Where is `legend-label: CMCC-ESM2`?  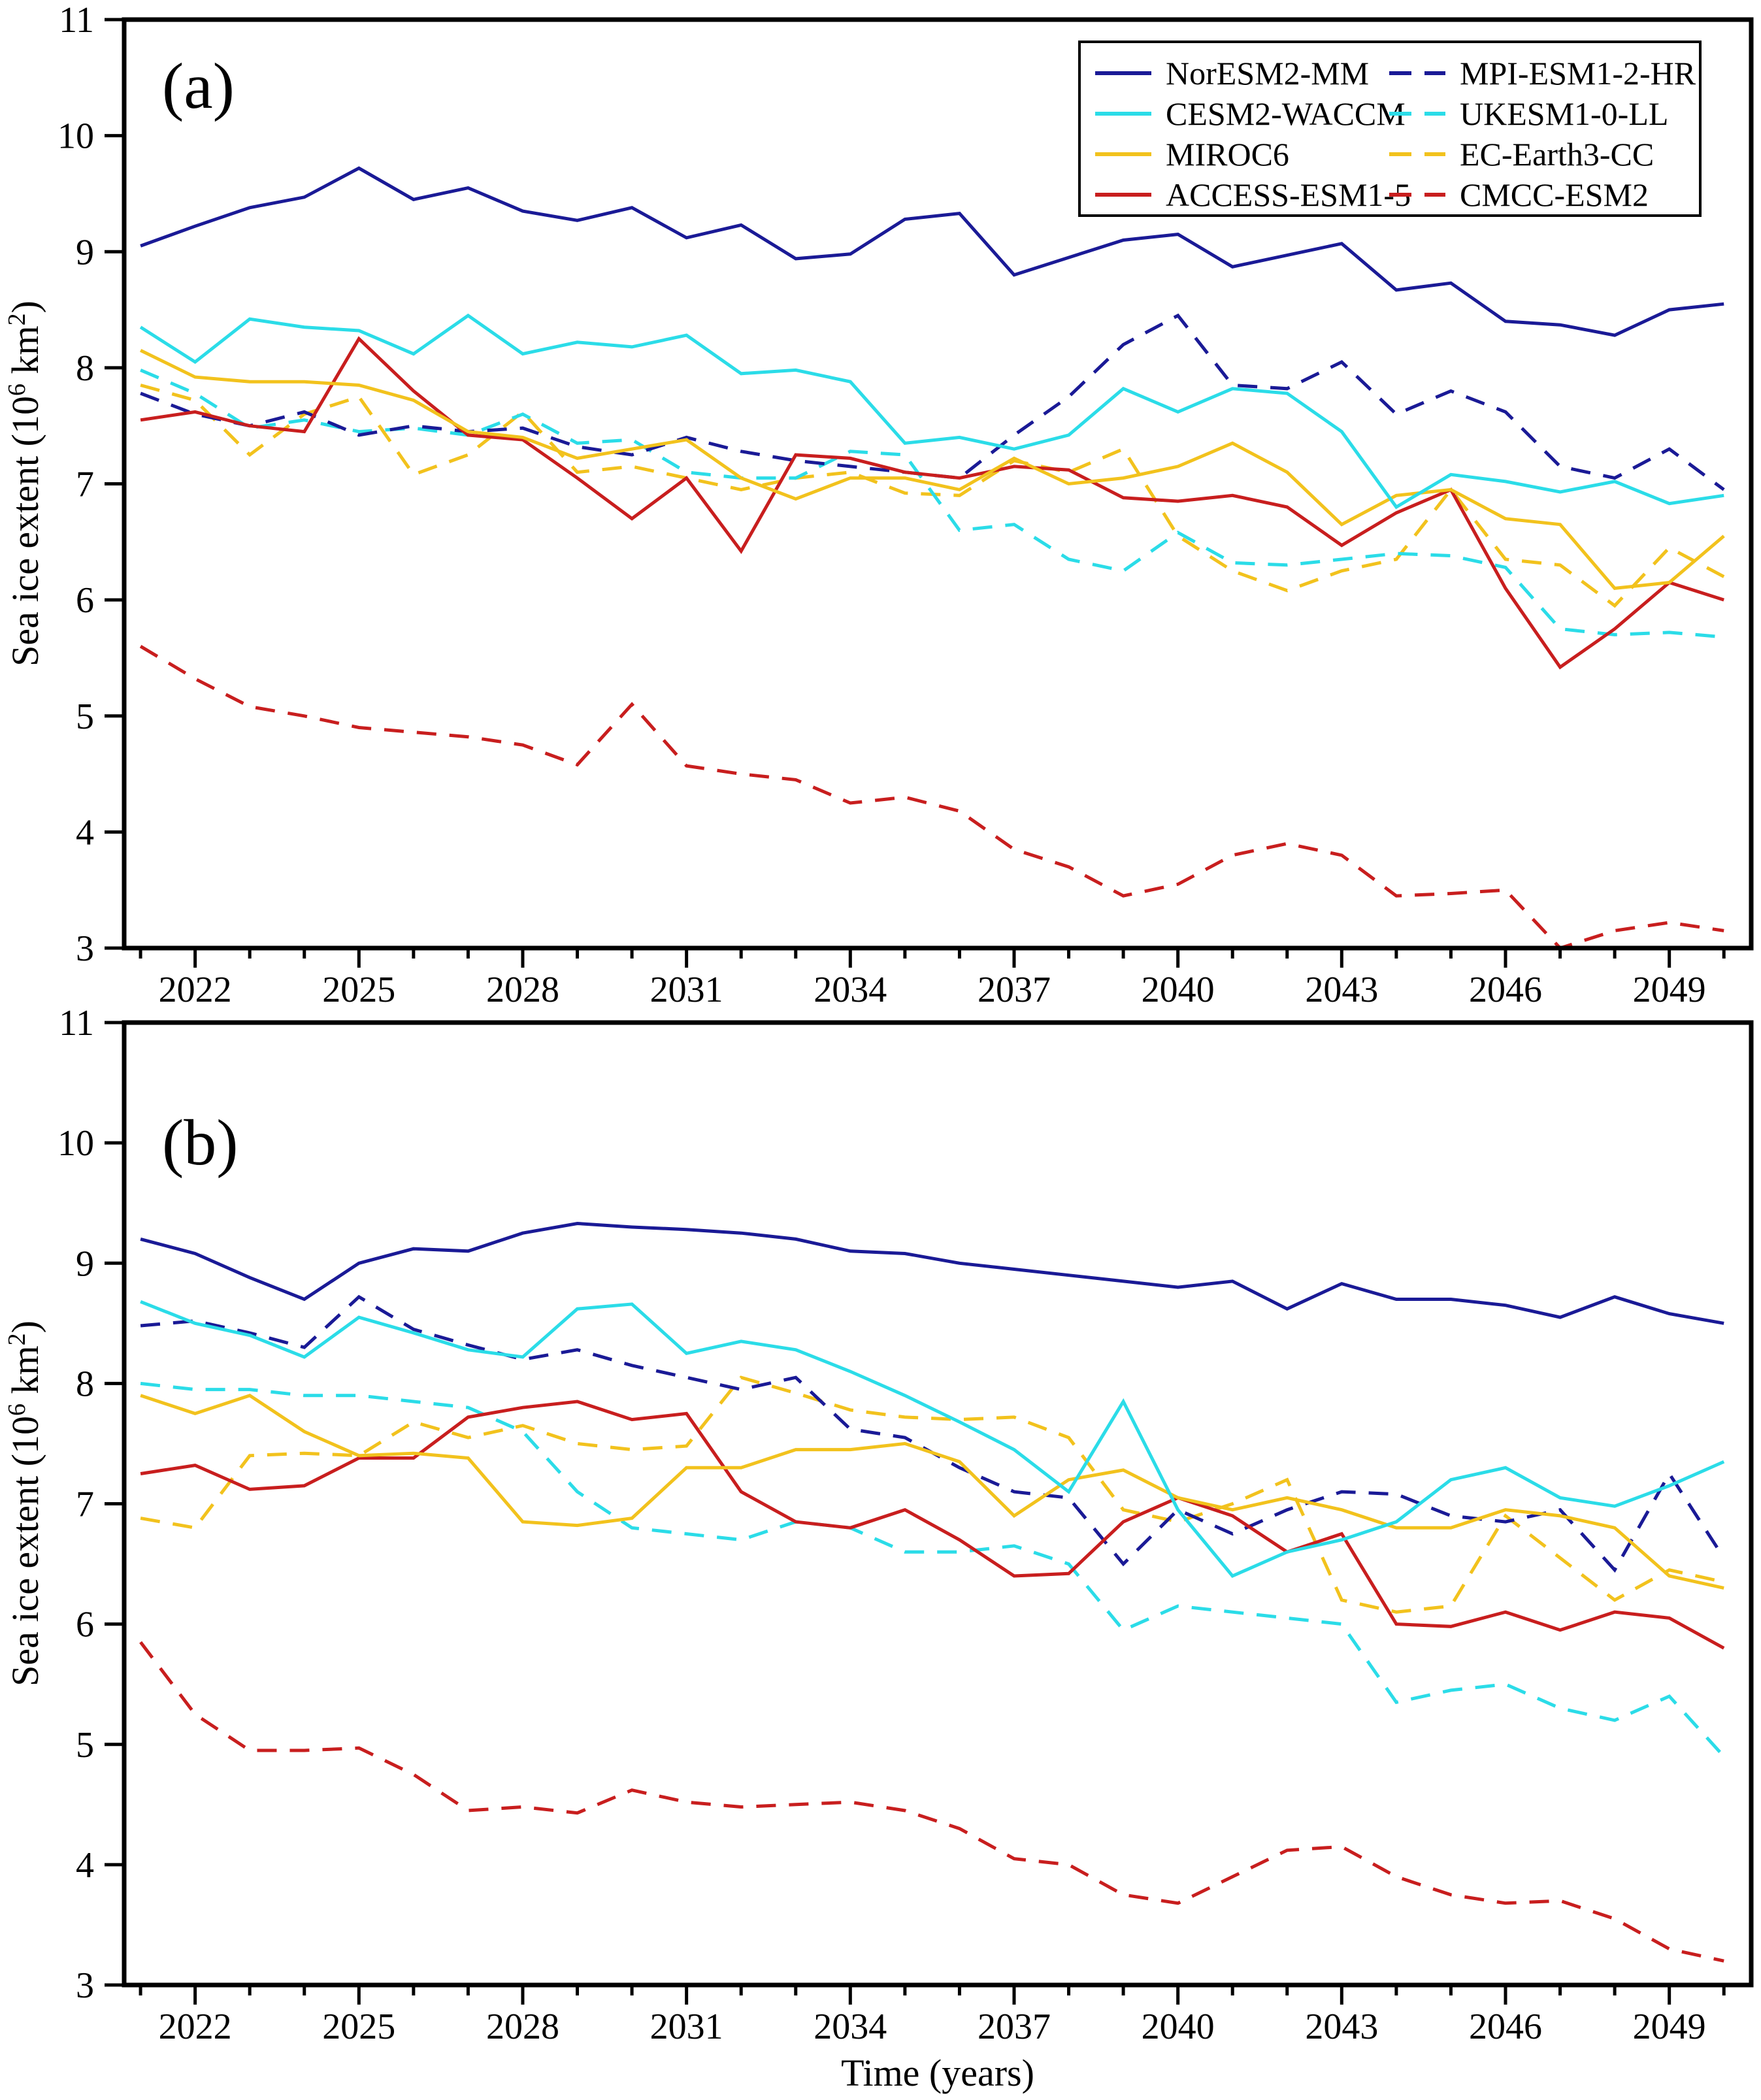
legend-label: CMCC-ESM2 is located at coordinates (1554, 195).